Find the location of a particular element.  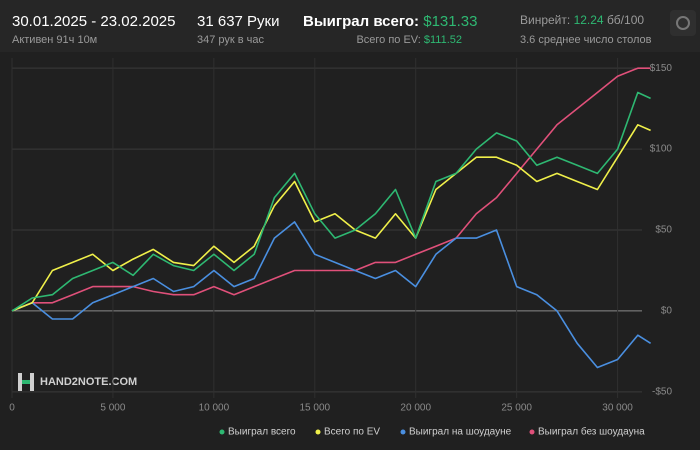

legend-label: Всего по EV is located at coordinates (352, 432).